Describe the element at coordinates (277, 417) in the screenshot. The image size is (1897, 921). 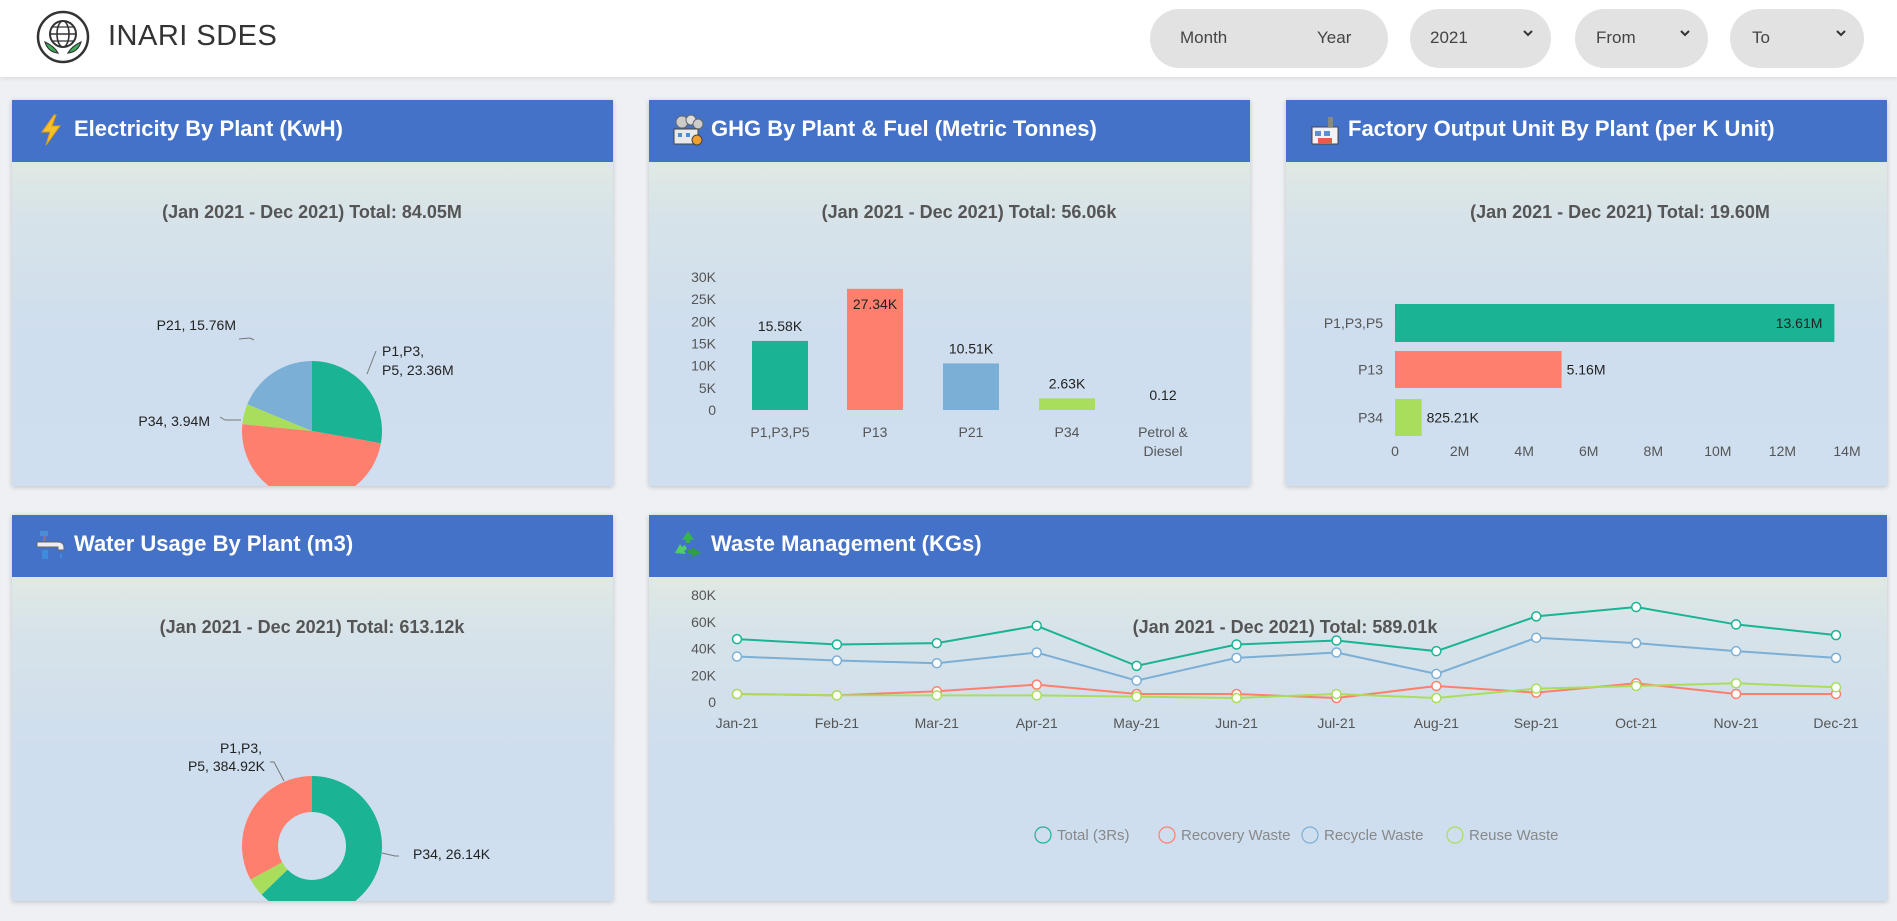
I see `pie-slice` at that location.